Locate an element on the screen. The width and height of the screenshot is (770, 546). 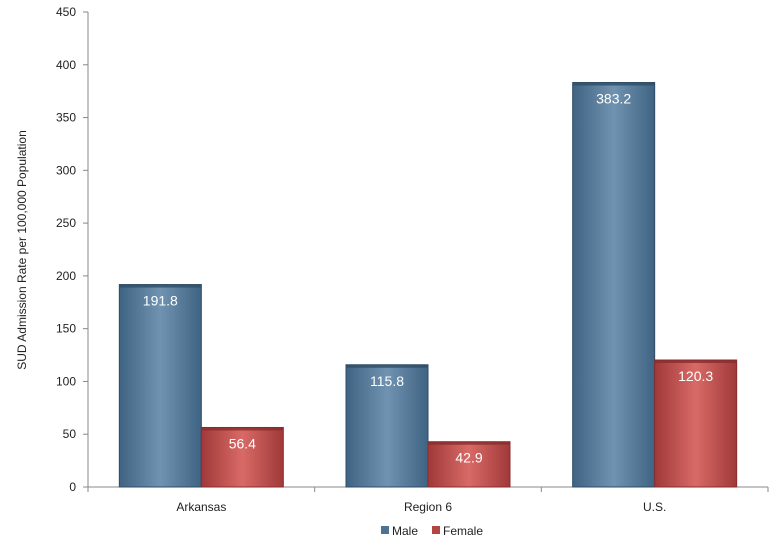
x-tick-label: U.S. is located at coordinates (654, 507).